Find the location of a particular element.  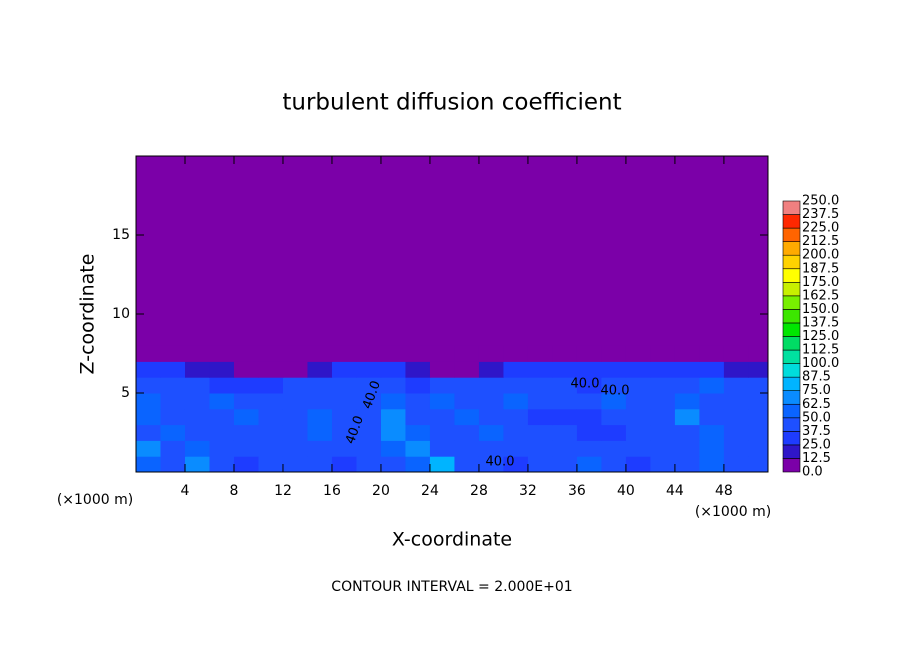

colorbar-label: 100.0 is located at coordinates (820, 363).